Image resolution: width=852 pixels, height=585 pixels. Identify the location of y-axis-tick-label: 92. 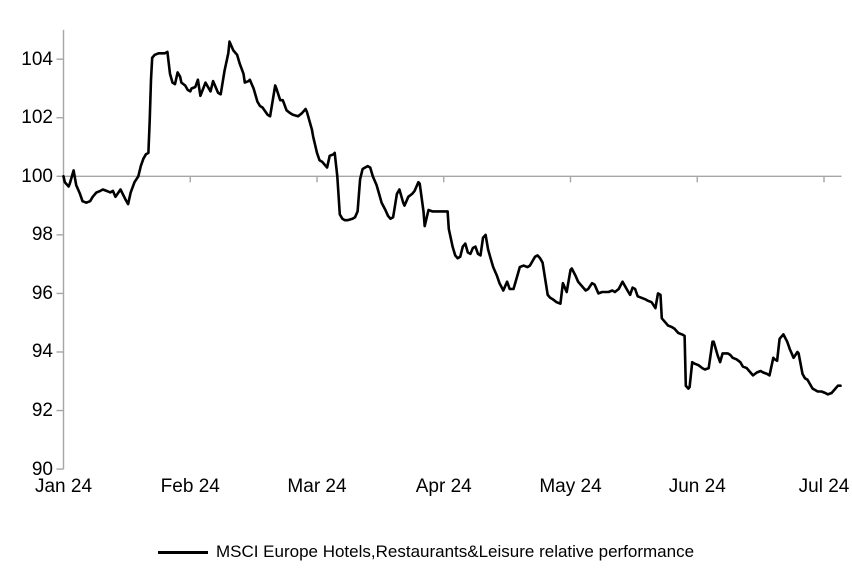
(42, 411).